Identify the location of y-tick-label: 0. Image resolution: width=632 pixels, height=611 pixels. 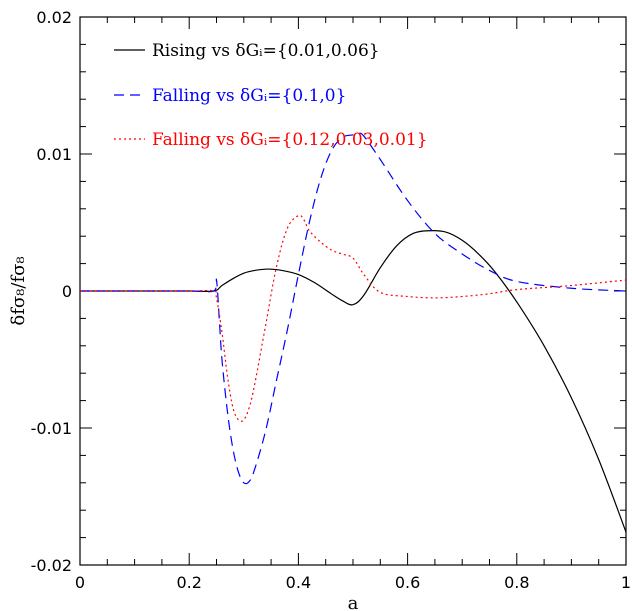
(67, 291).